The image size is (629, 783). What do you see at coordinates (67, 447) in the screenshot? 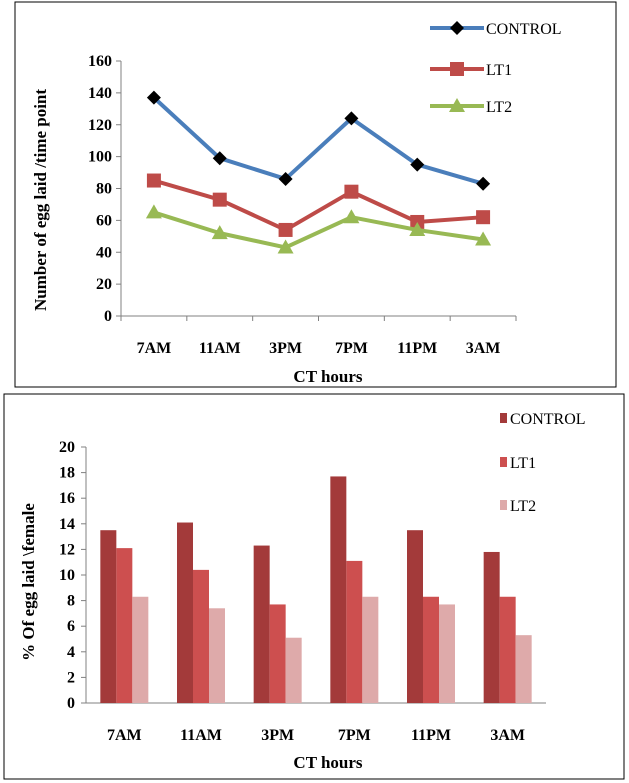
I see `bar-chart-y-tick-label: 20` at bounding box center [67, 447].